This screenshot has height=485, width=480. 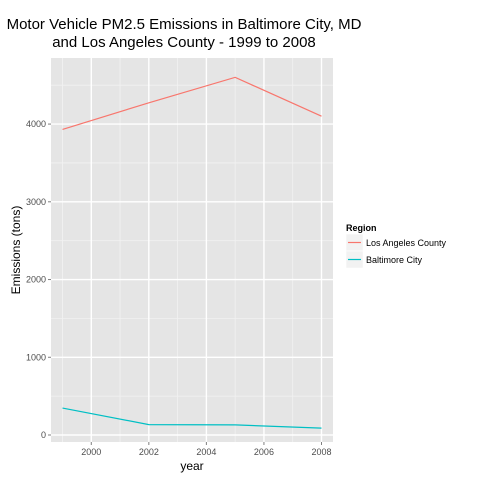 What do you see at coordinates (396, 251) in the screenshot?
I see `legend-items: Los Angeles County Baltimore City` at bounding box center [396, 251].